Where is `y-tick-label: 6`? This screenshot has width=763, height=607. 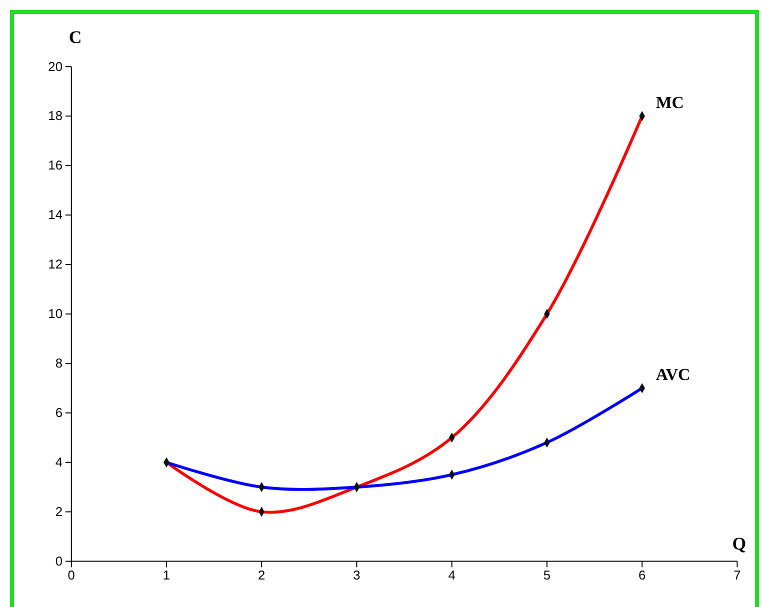
y-tick-label: 6 is located at coordinates (58, 412).